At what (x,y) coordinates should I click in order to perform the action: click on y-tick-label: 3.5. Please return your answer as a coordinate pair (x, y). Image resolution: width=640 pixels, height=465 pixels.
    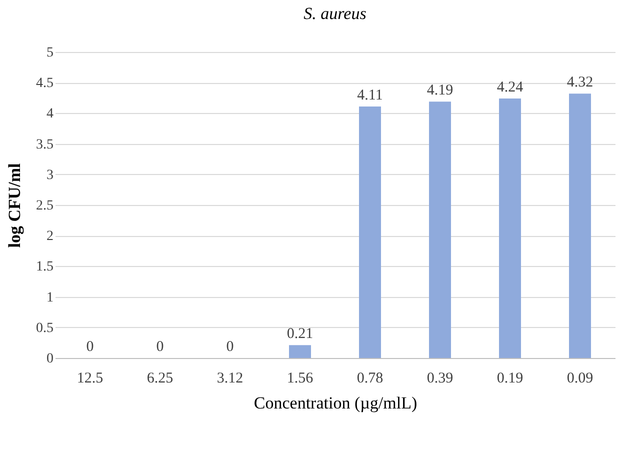
    Looking at the image, I should click on (45, 144).